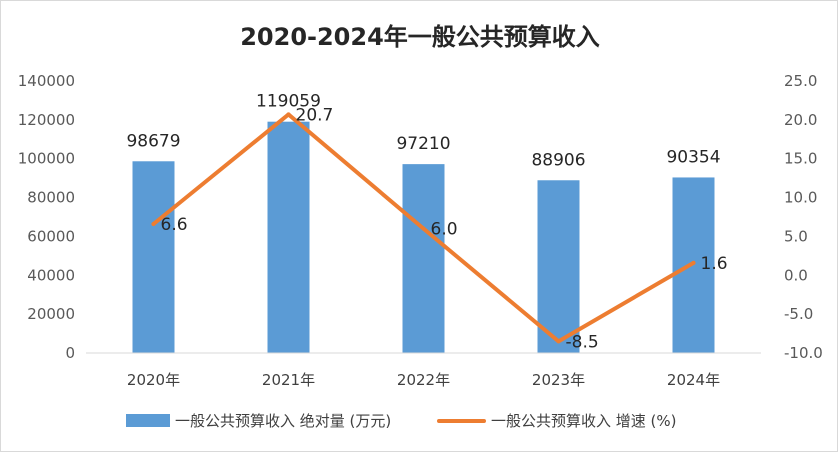 The image size is (838, 457). What do you see at coordinates (153, 380) in the screenshot?
I see `x-tick-label: 2020年` at bounding box center [153, 380].